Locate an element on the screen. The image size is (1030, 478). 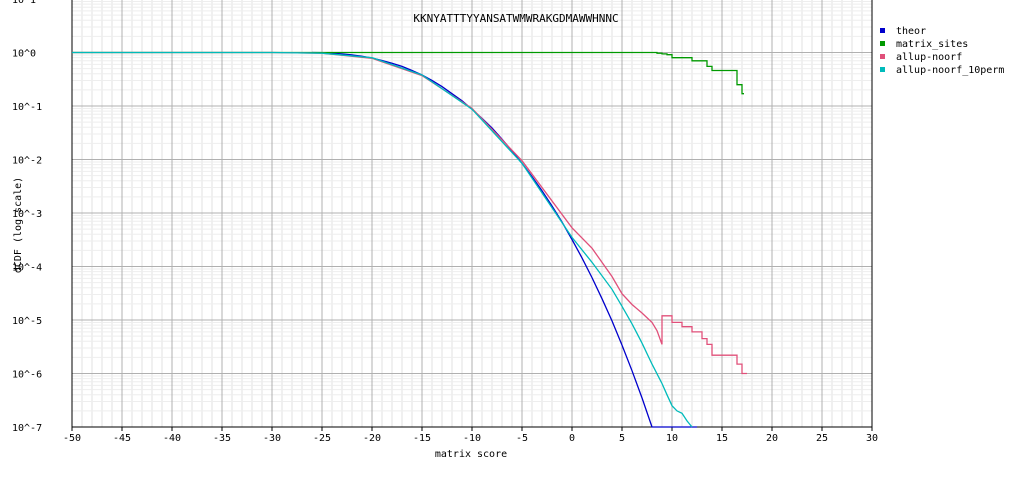
x-tick-label: -40 is located at coordinates (172, 438).